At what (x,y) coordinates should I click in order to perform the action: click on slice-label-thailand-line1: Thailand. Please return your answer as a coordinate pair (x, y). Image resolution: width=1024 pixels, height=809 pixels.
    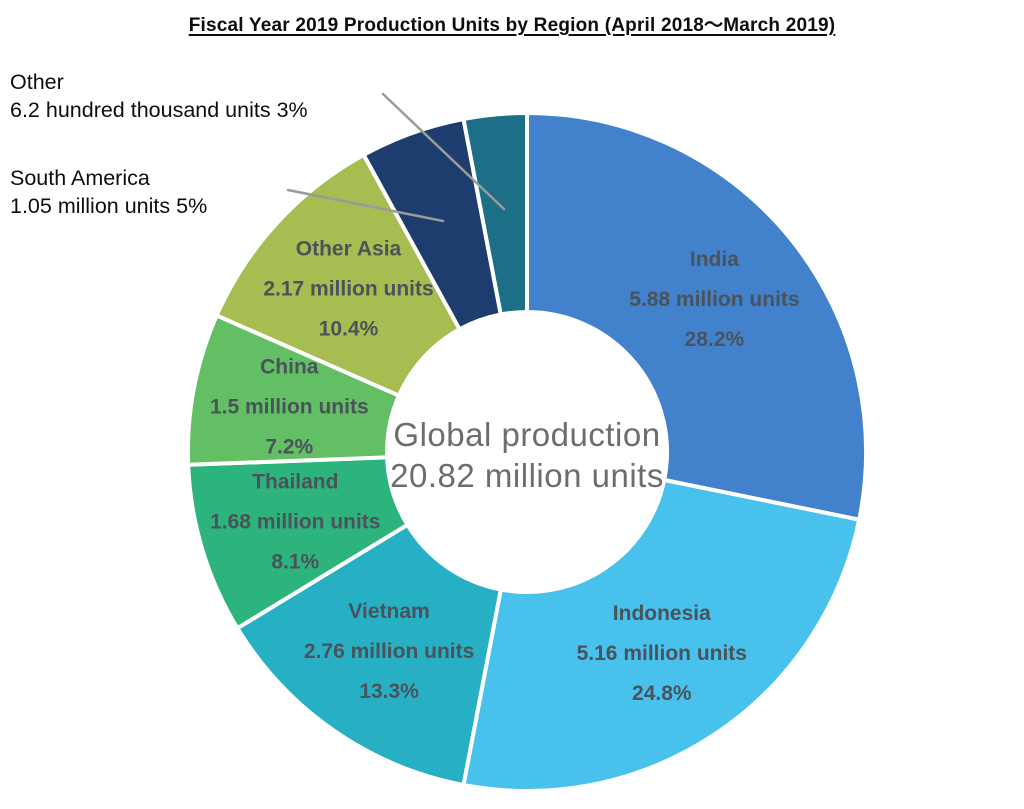
    Looking at the image, I should click on (295, 482).